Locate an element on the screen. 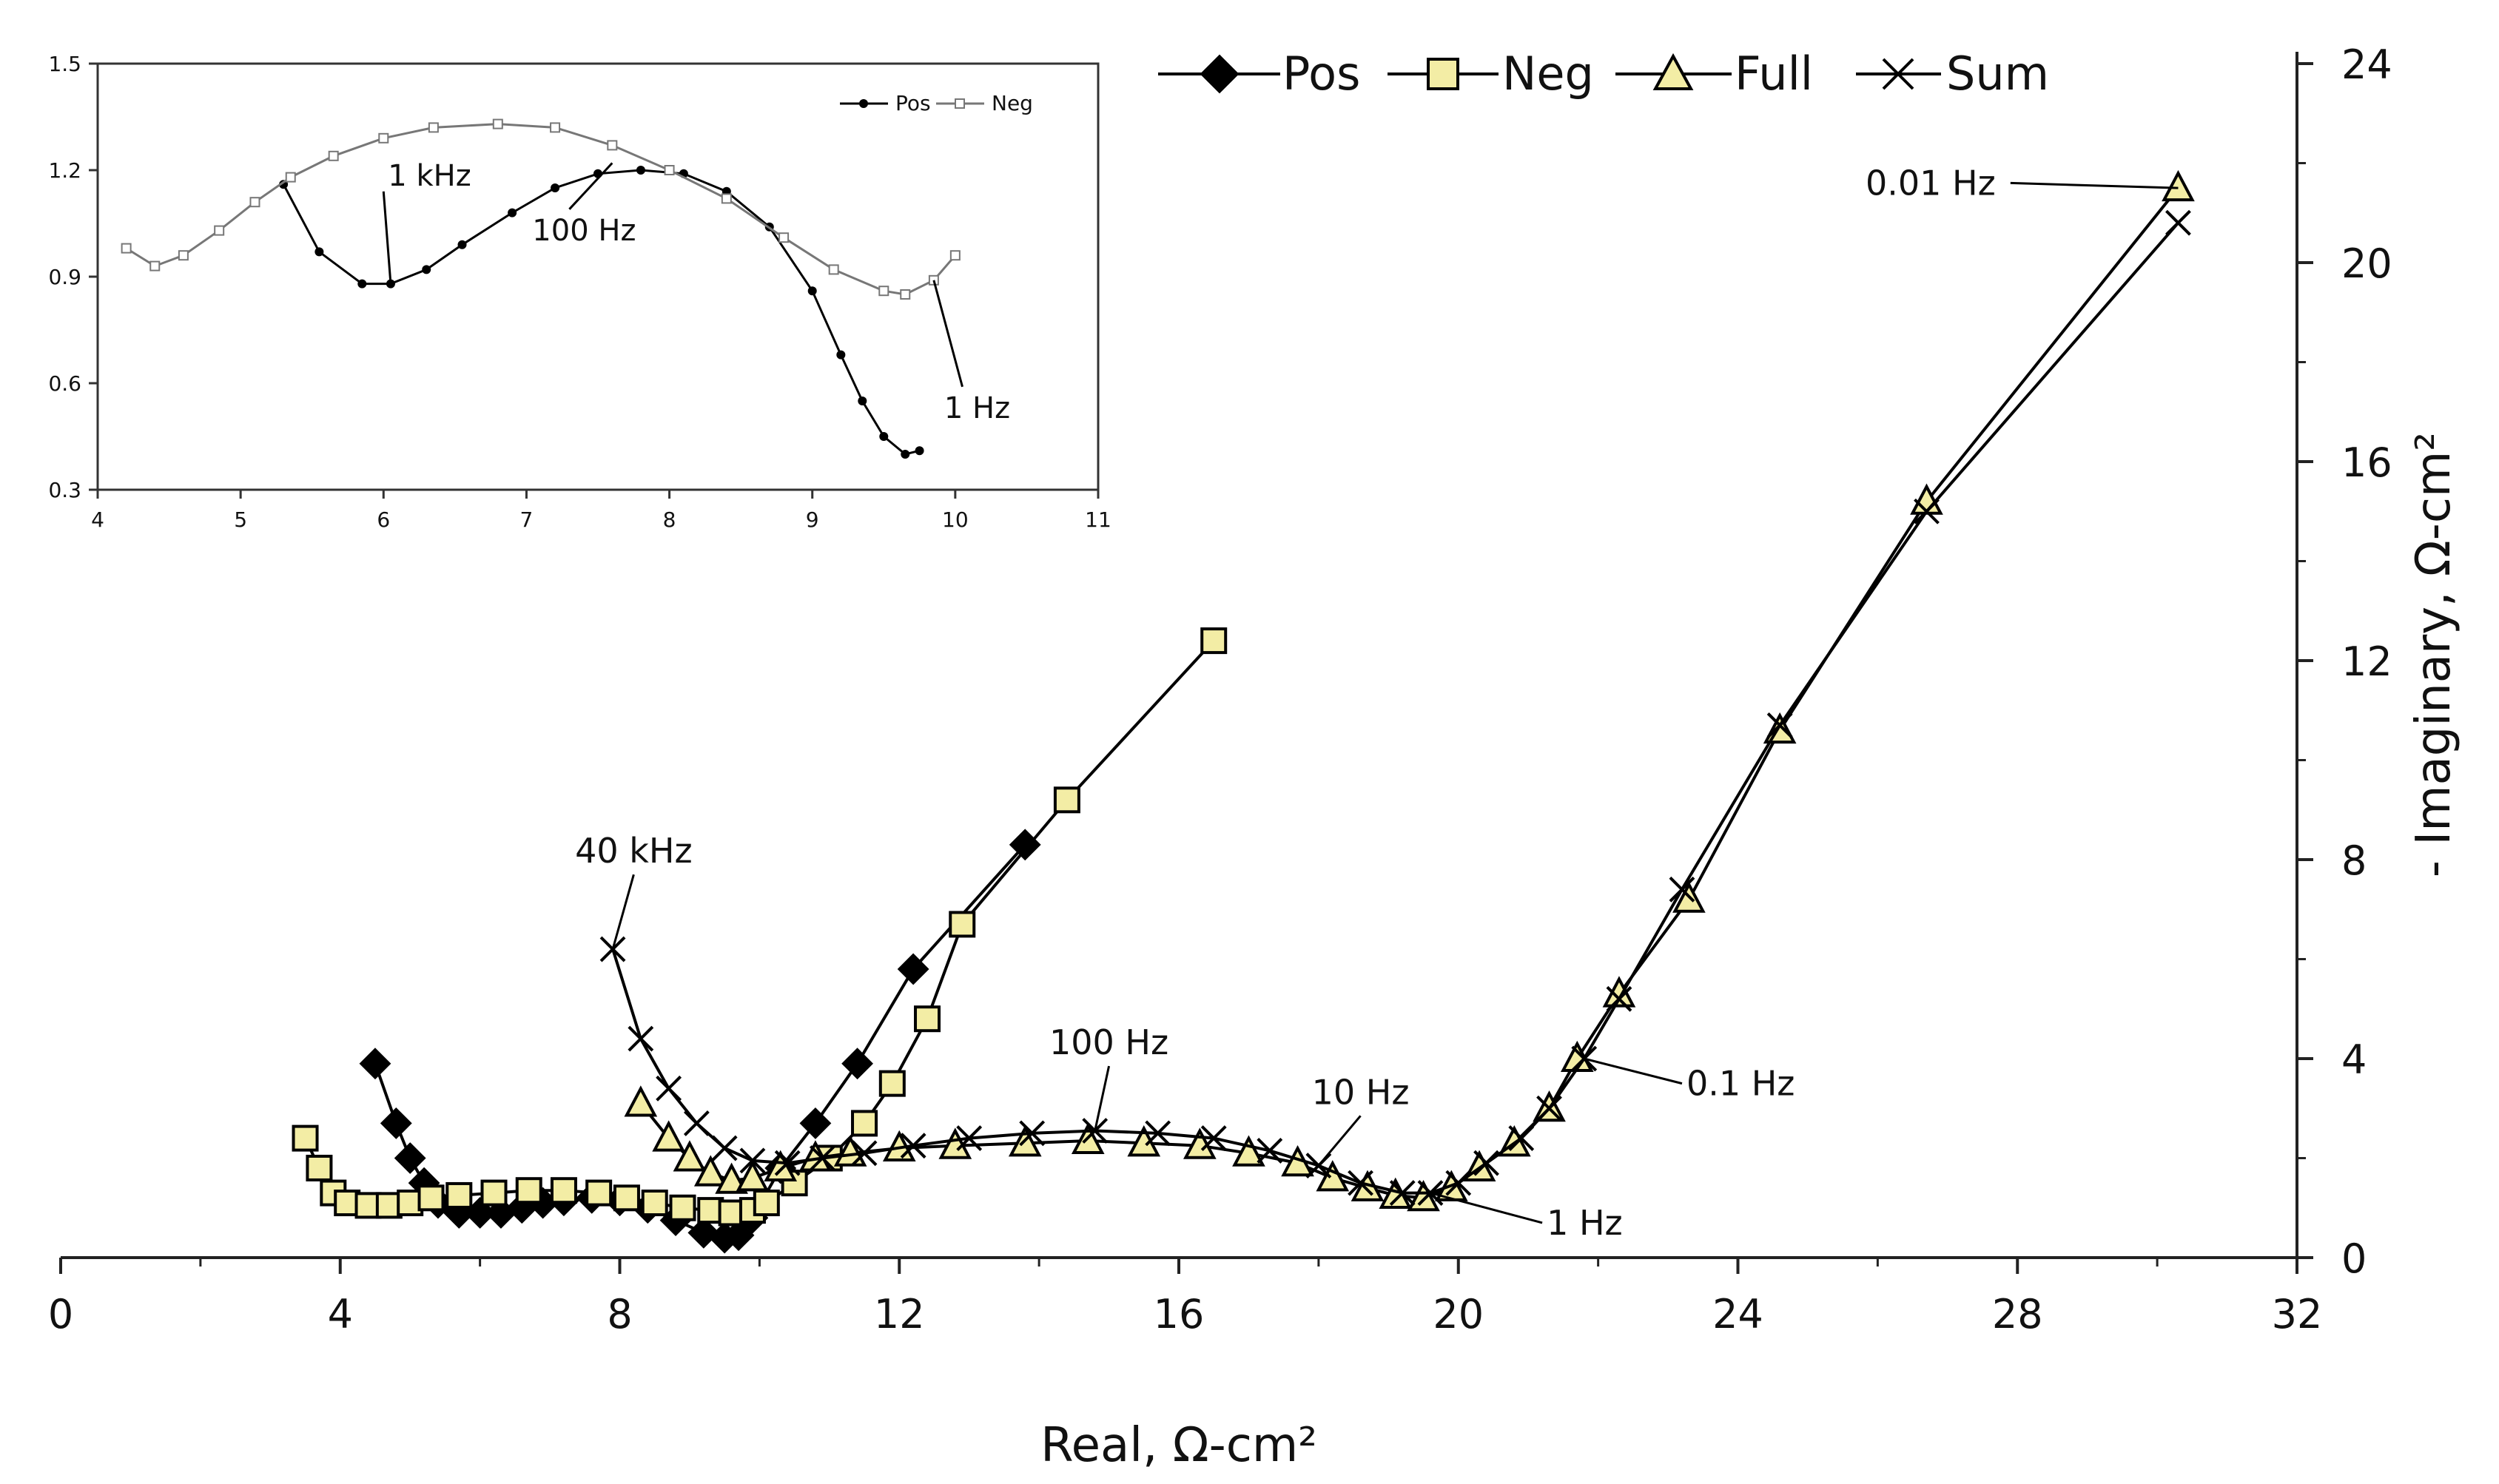 This screenshot has width=2499, height=1484. inset-series-neg is located at coordinates (541, 209).